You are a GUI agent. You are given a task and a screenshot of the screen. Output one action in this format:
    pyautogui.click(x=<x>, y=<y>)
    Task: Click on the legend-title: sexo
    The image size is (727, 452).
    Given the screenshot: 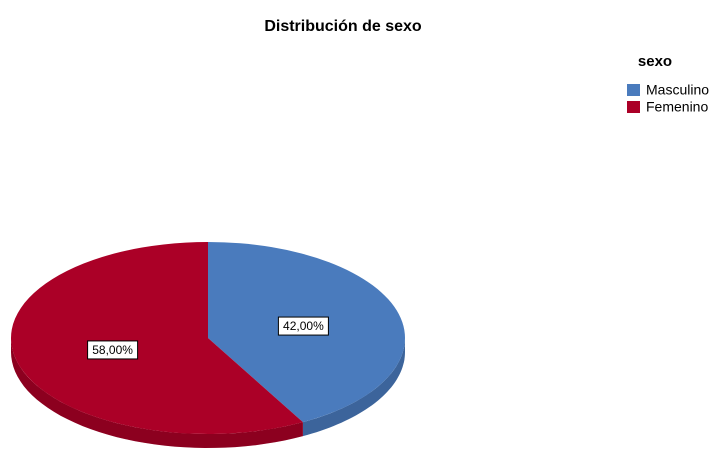 What is the action you would take?
    pyautogui.click(x=655, y=61)
    